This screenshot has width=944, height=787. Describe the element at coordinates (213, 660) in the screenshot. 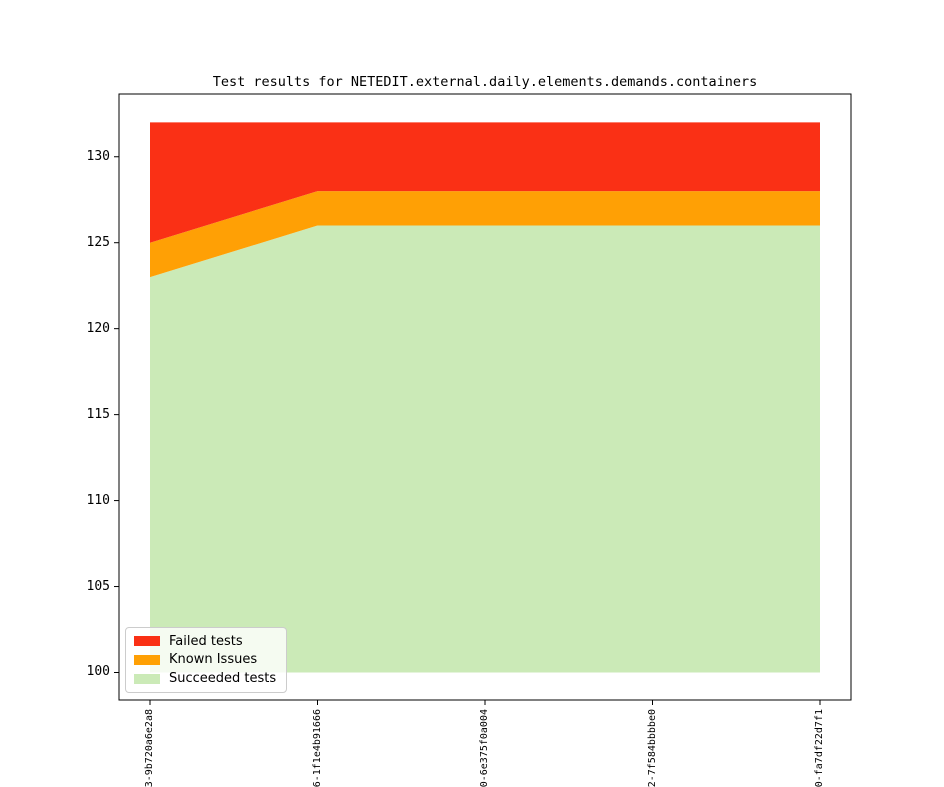

I see `legend-label-known-issues: Known Issues` at that location.